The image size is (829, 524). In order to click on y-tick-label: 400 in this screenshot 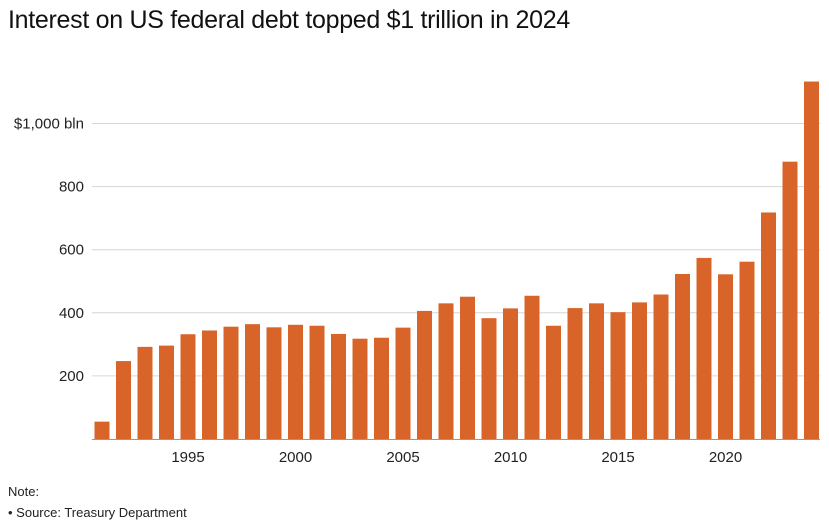, I will do `click(71, 313)`.